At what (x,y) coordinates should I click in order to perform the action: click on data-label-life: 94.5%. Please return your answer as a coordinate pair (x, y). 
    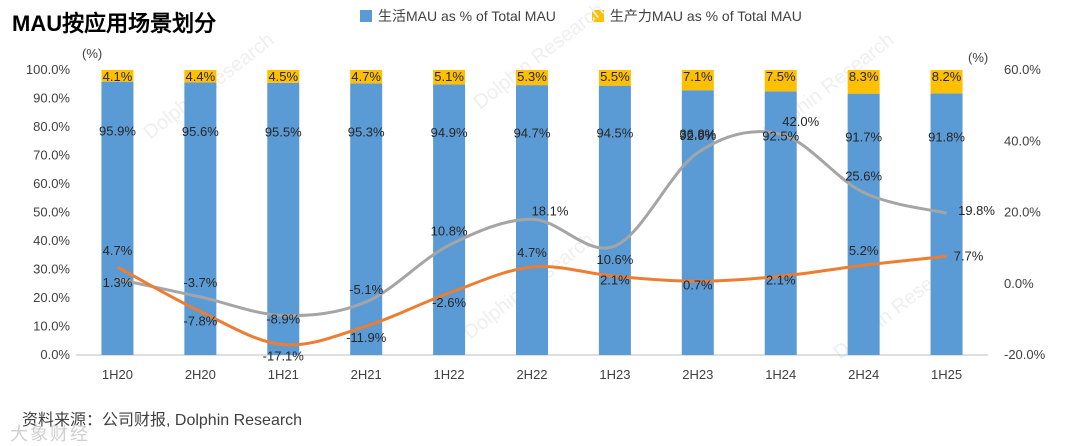
    Looking at the image, I should click on (614, 133).